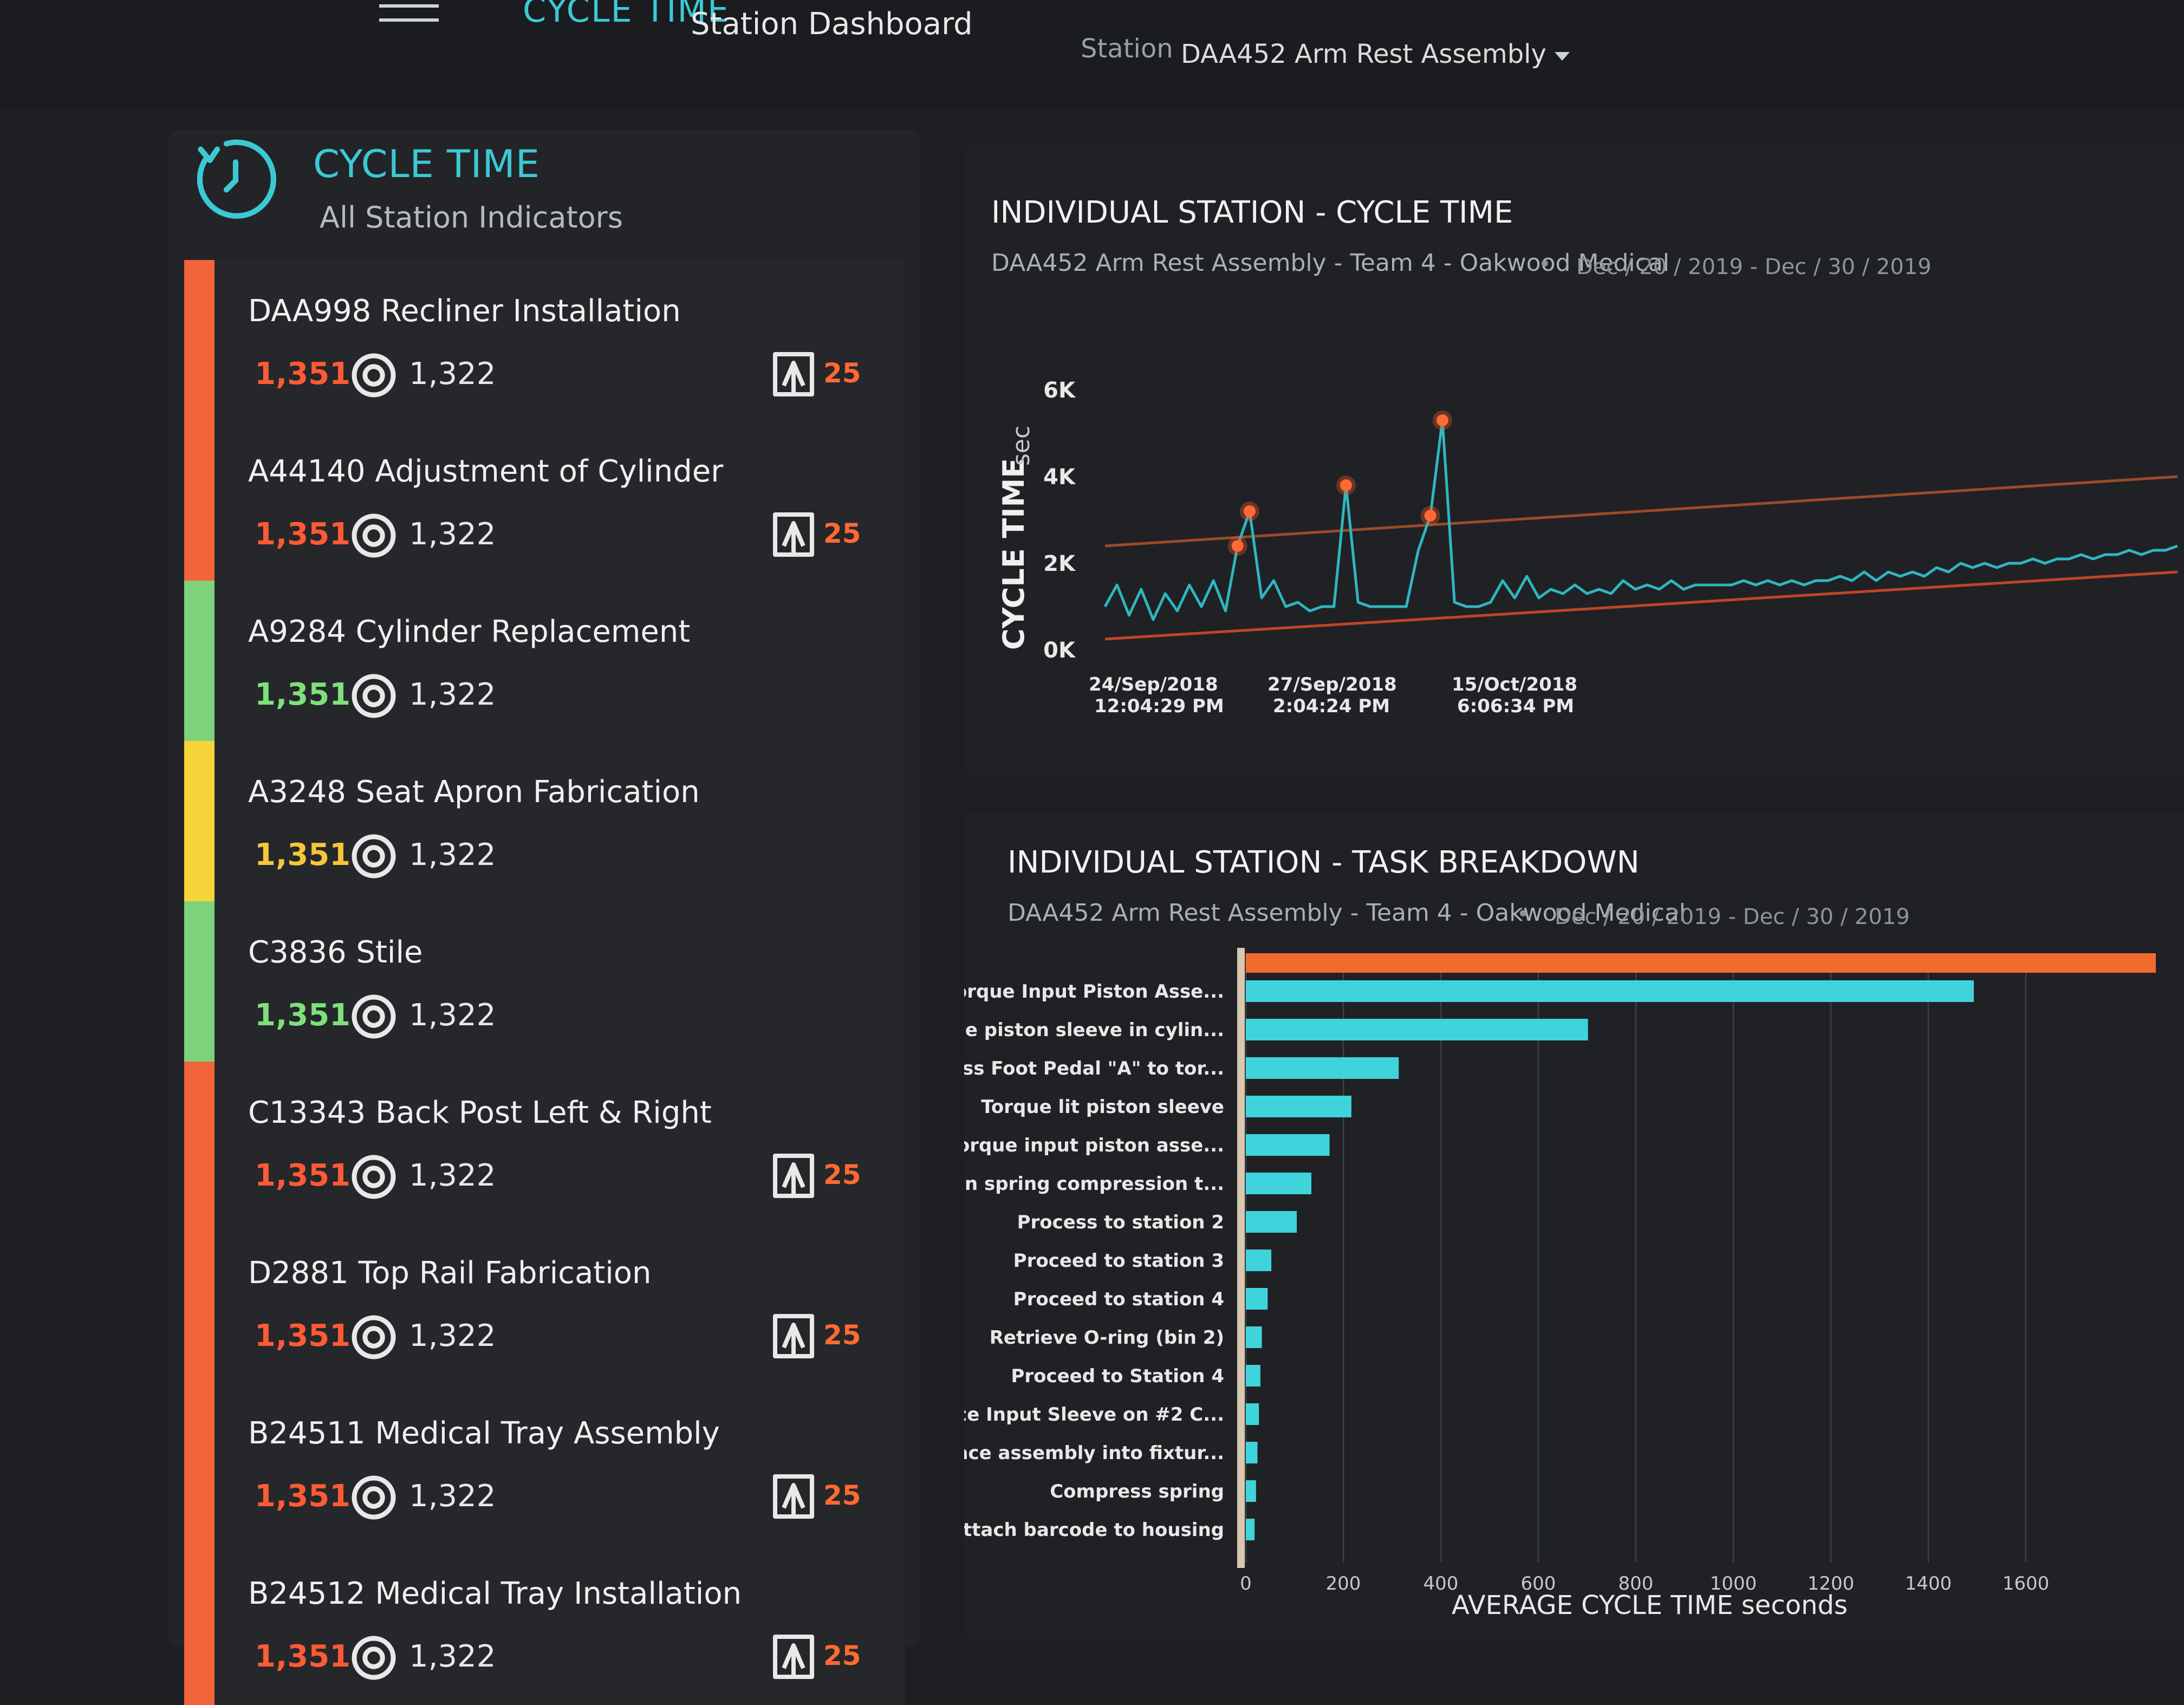 The width and height of the screenshot is (2184, 1705). Describe the element at coordinates (1562, 57) in the screenshot. I see `chevron-down-icon` at that location.